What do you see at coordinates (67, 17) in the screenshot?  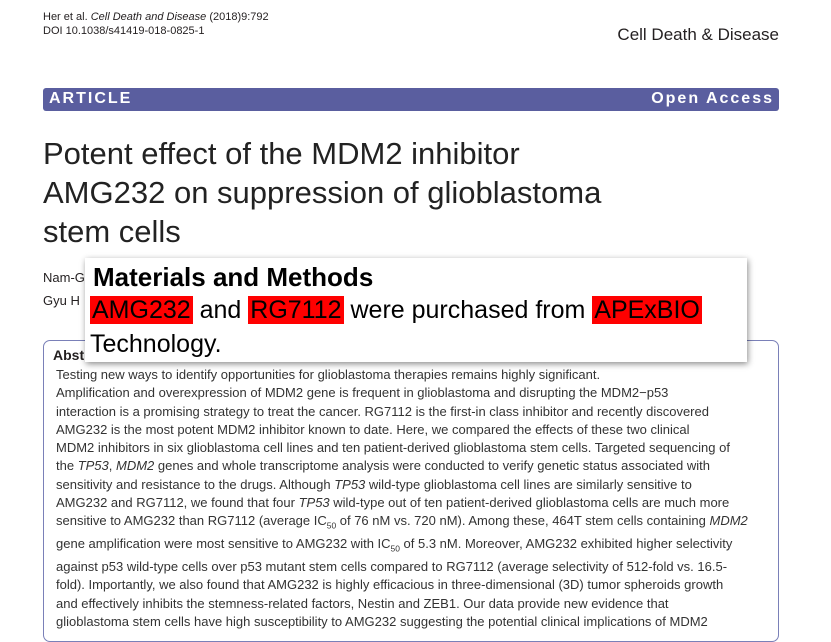 I see `text-run: Her et al.` at bounding box center [67, 17].